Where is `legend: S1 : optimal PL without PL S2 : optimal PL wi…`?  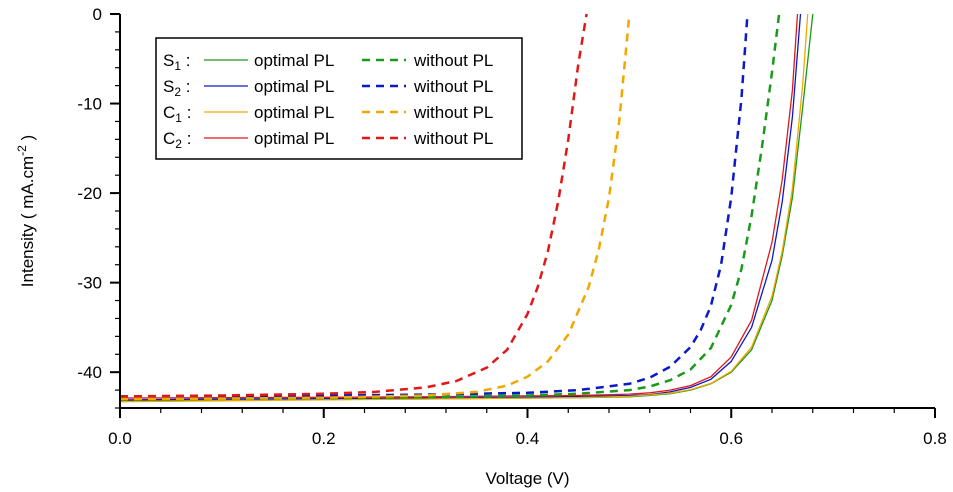
legend: S1 : optimal PL without PL S2 : optimal PL wi… is located at coordinates (339, 98).